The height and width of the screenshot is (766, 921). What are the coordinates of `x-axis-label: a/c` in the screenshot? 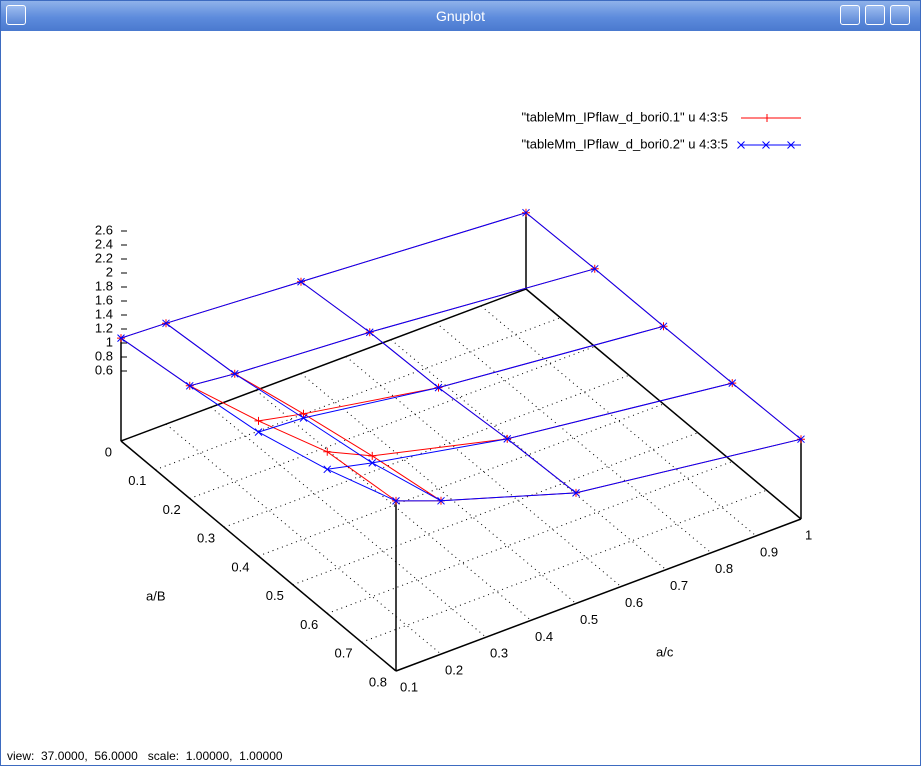 It's located at (665, 651).